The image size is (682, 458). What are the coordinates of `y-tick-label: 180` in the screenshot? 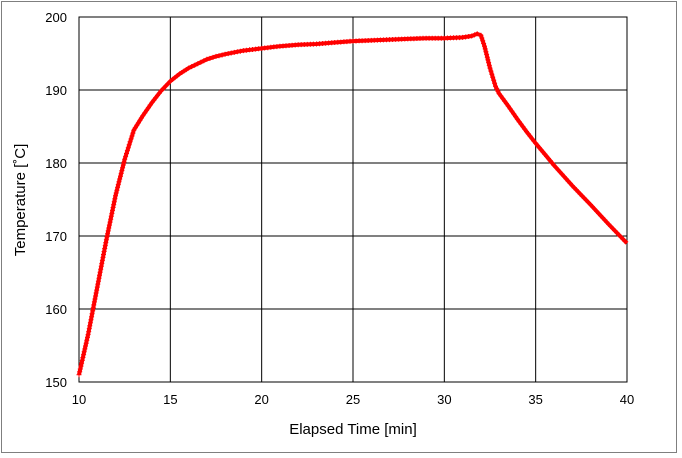 It's located at (56, 163).